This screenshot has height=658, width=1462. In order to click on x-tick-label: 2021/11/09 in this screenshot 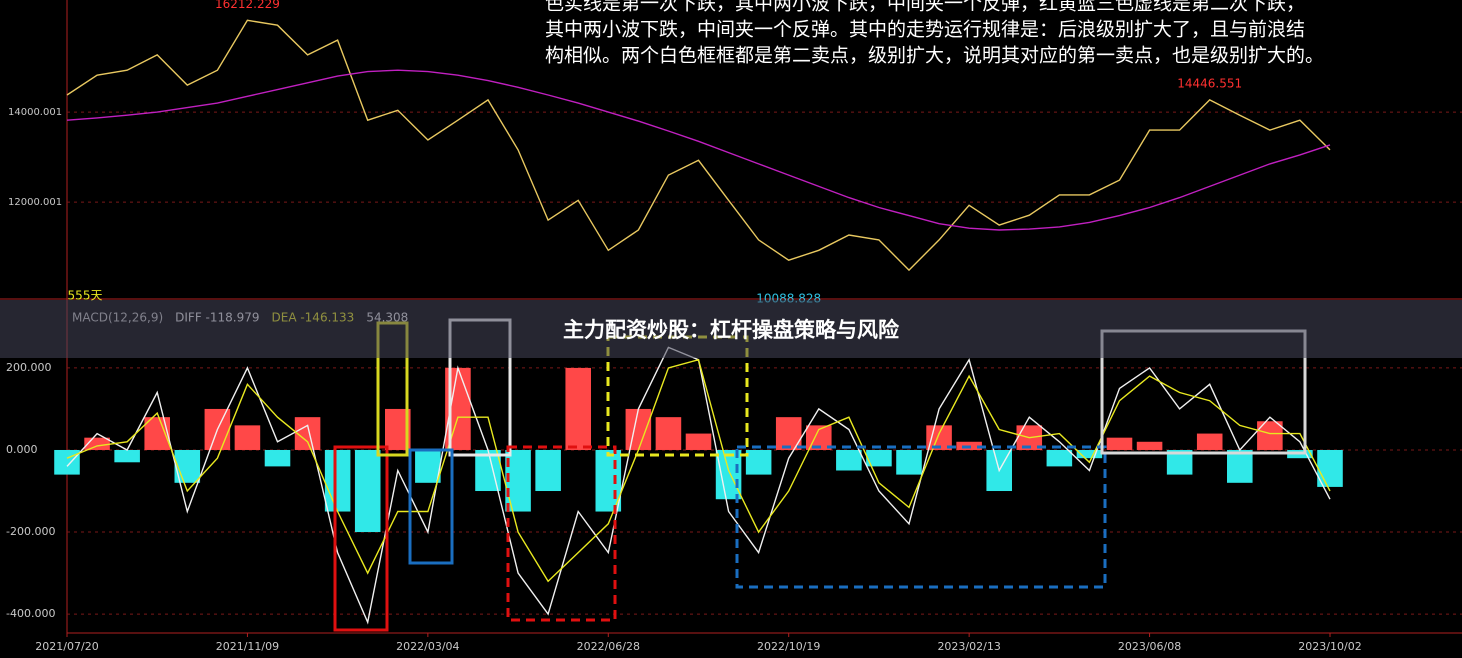, I will do `click(247, 646)`.